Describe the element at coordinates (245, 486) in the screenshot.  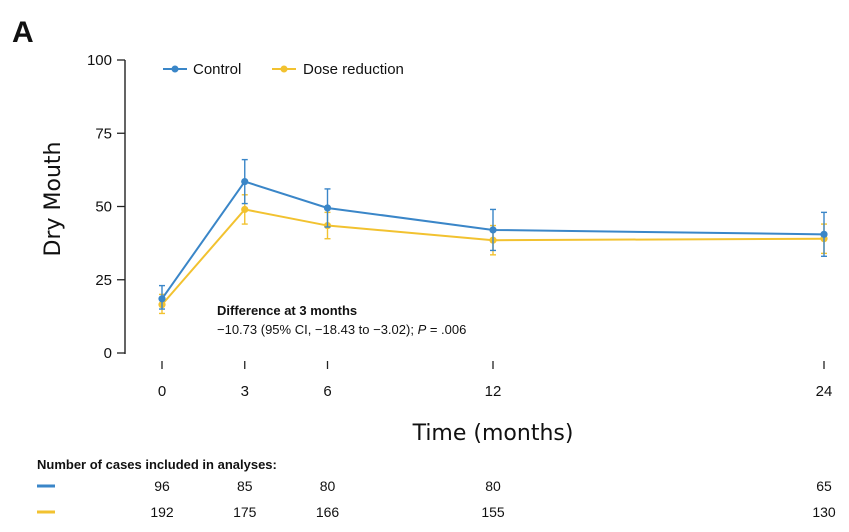
I see `cases-value: 85` at that location.